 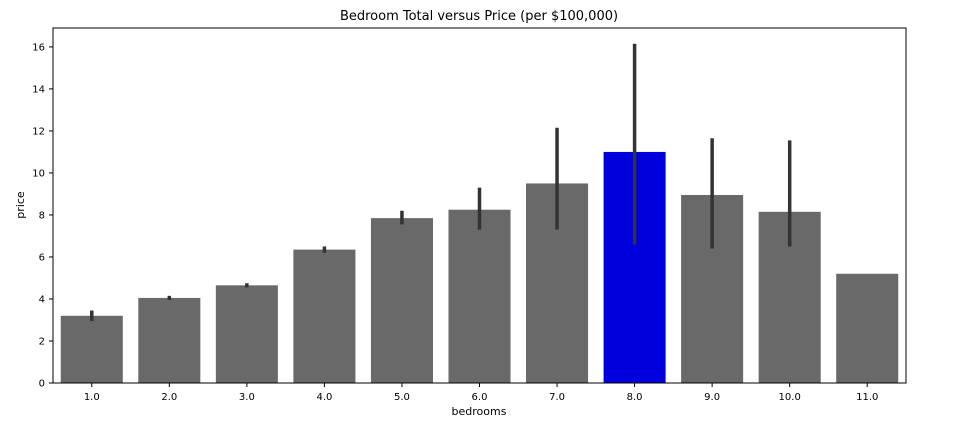 I want to click on y-tick-label: 0, so click(x=42, y=384).